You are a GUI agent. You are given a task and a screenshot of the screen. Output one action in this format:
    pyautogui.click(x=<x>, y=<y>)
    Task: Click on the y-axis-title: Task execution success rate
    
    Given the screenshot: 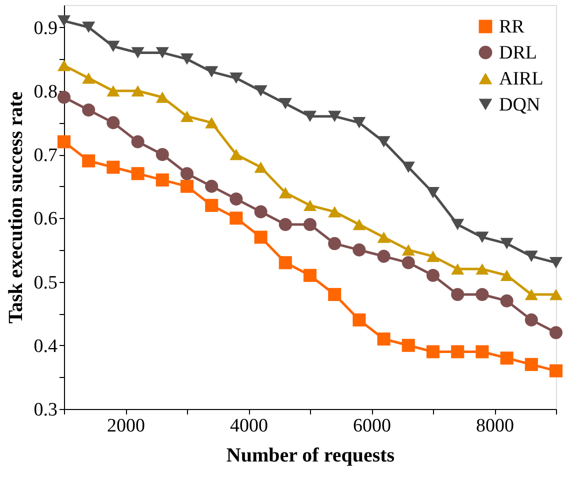 What is the action you would take?
    pyautogui.click(x=15, y=207)
    